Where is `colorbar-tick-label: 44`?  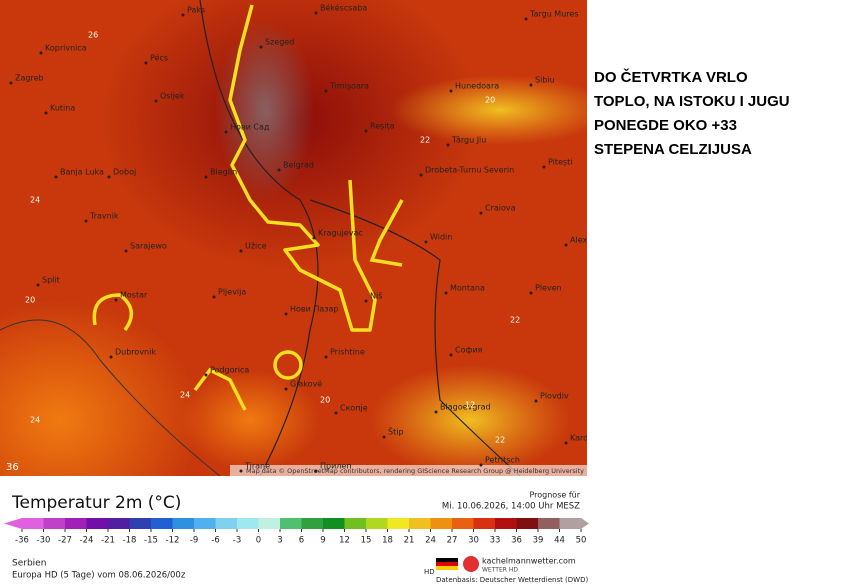 colorbar-tick-label: 44 is located at coordinates (559, 541).